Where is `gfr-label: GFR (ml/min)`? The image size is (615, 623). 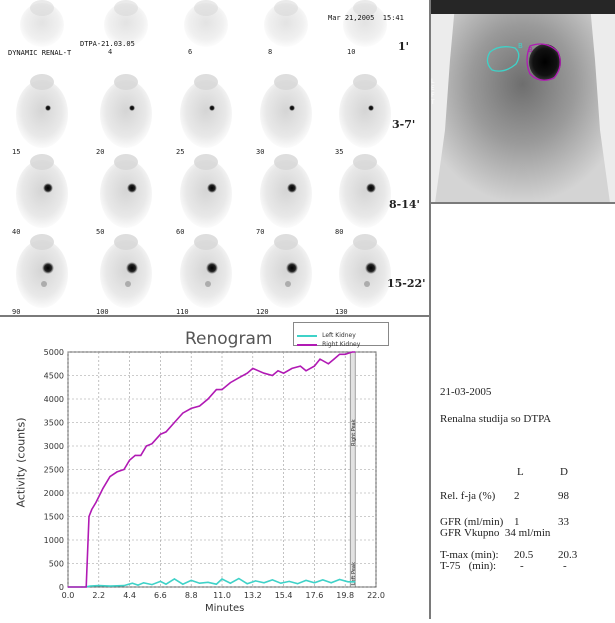
gfr-label: GFR (ml/min) is located at coordinates (472, 522).